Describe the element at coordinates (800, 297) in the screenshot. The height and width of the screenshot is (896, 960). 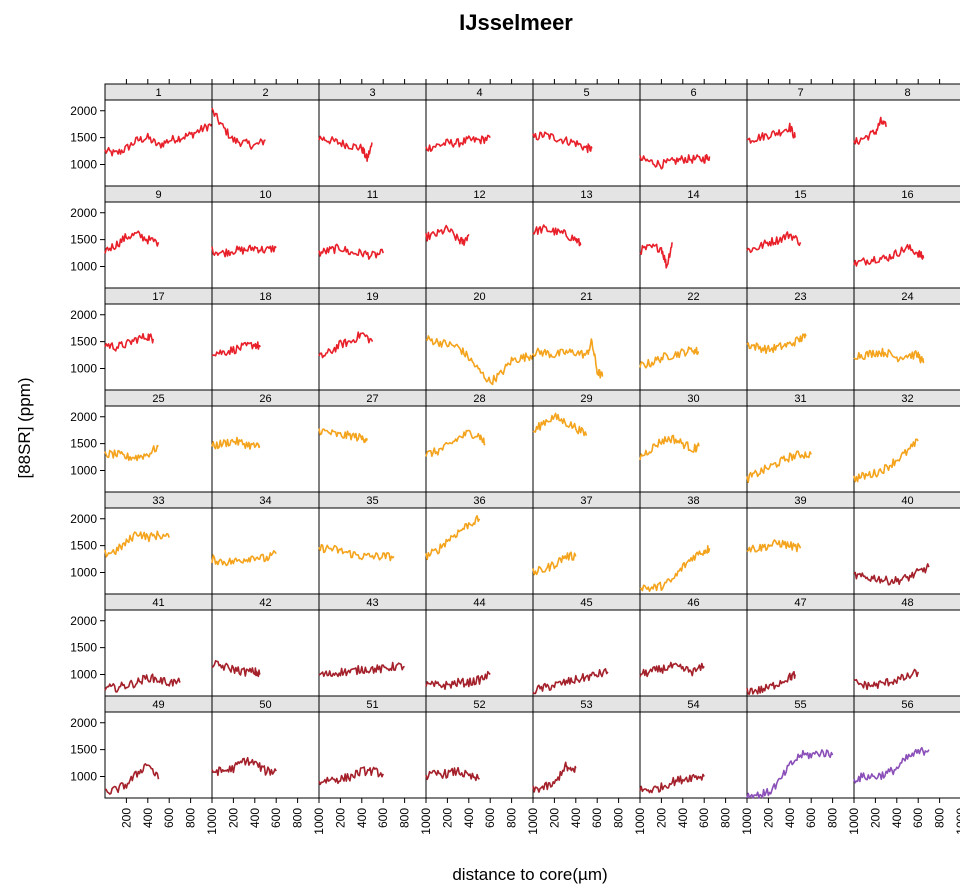
I see `strip-label: 23` at that location.